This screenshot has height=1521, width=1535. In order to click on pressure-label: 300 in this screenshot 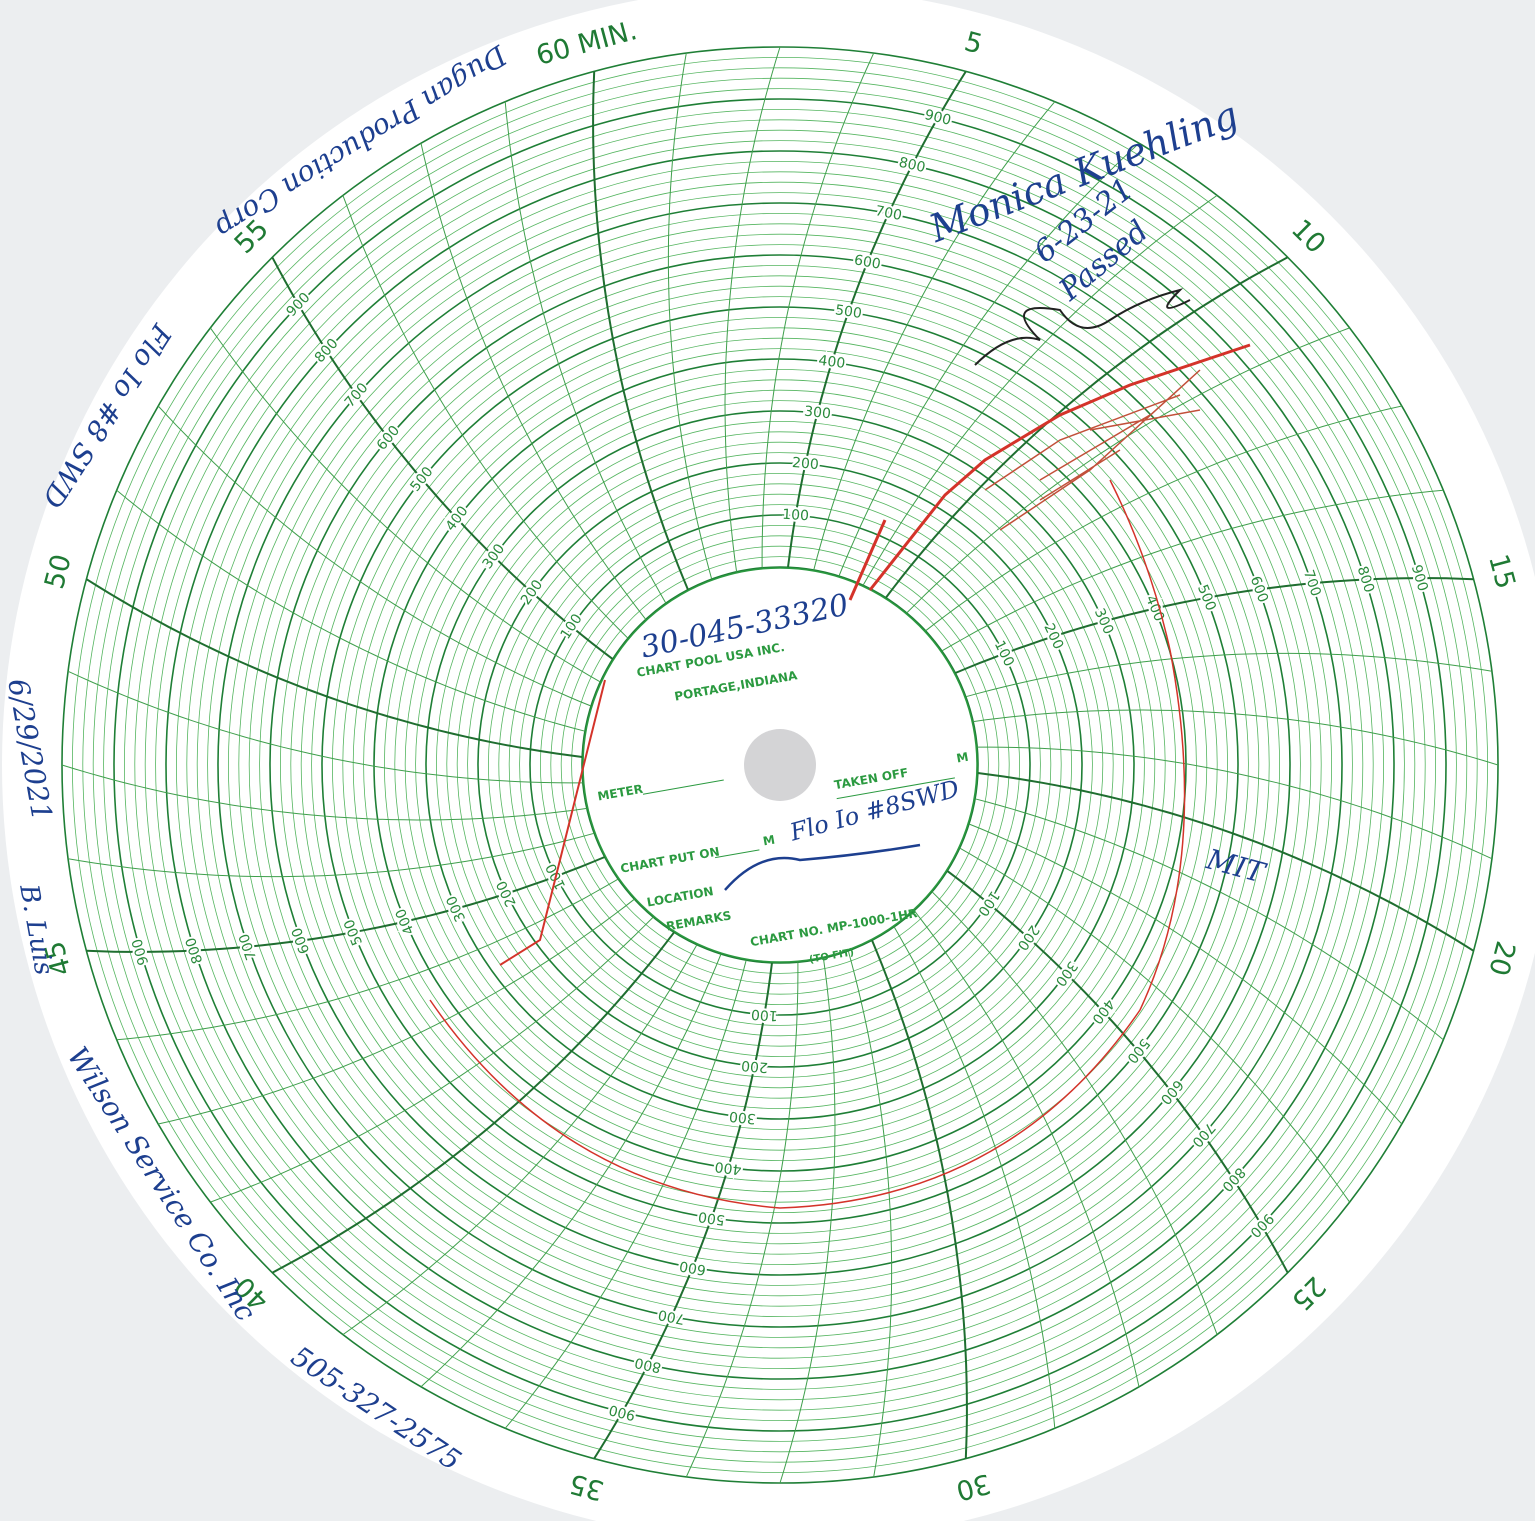, I will do `click(817, 413)`.